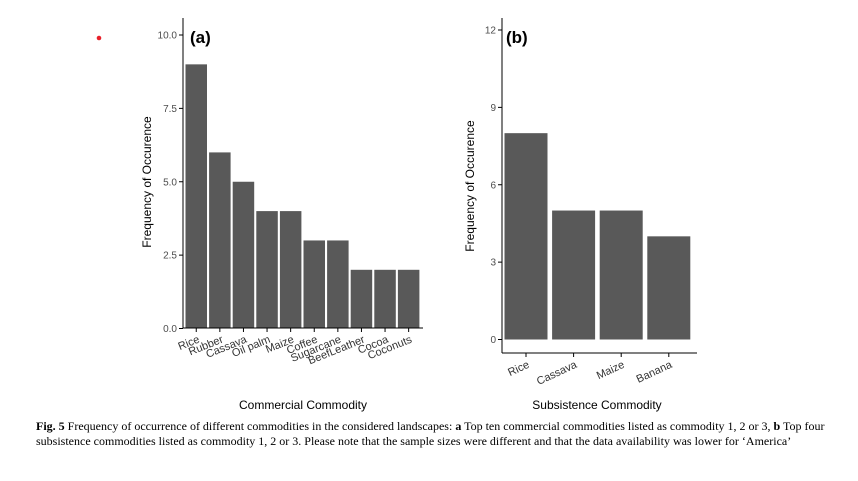 The height and width of the screenshot is (481, 858). I want to click on red-marker-dot, so click(99, 38).